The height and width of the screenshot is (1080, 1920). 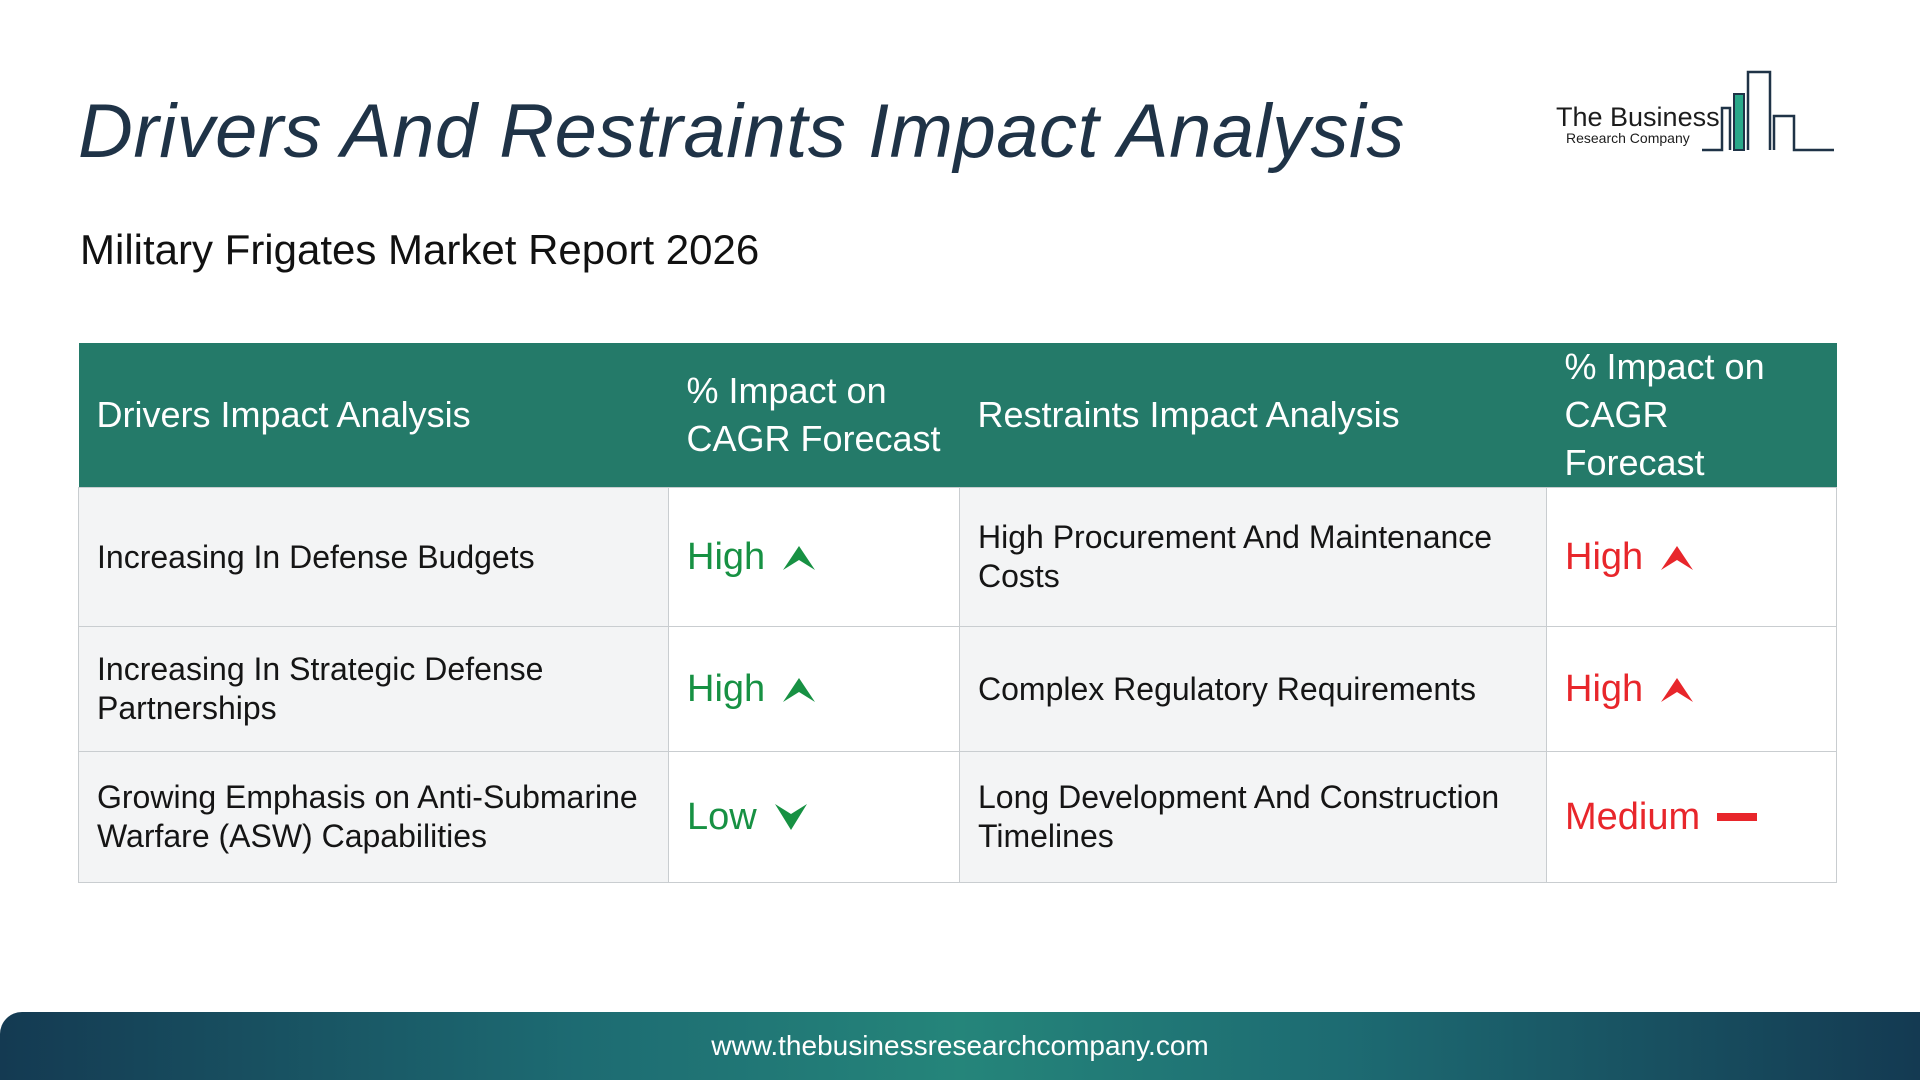 I want to click on header-restraints-impact: % Impact on CAGR Forecast, so click(x=1691, y=415).